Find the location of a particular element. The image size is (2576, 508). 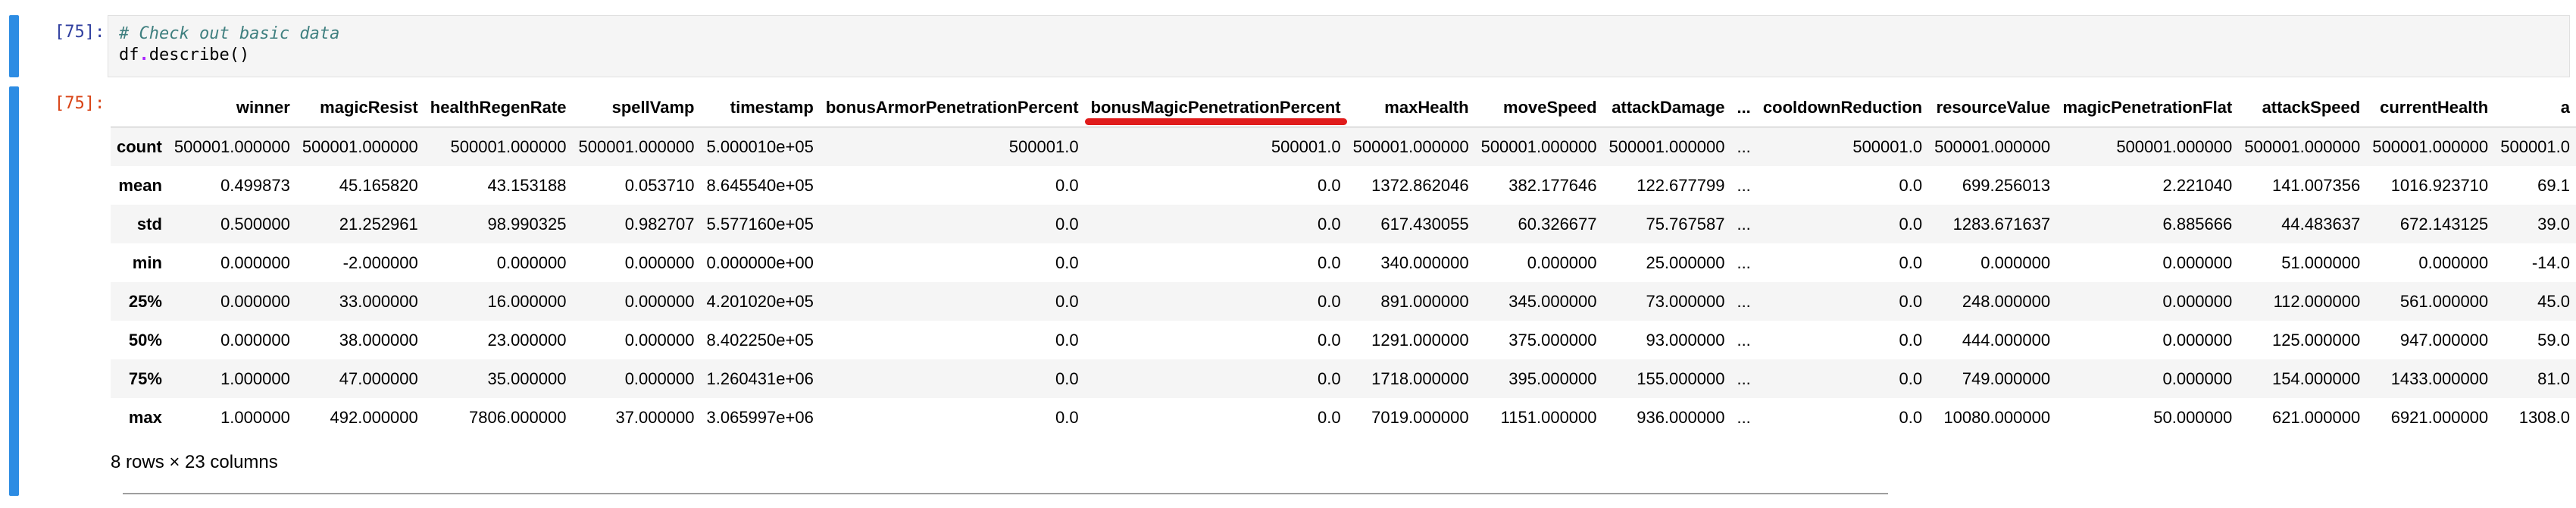

table-cell: 155.000000 is located at coordinates (1681, 378).